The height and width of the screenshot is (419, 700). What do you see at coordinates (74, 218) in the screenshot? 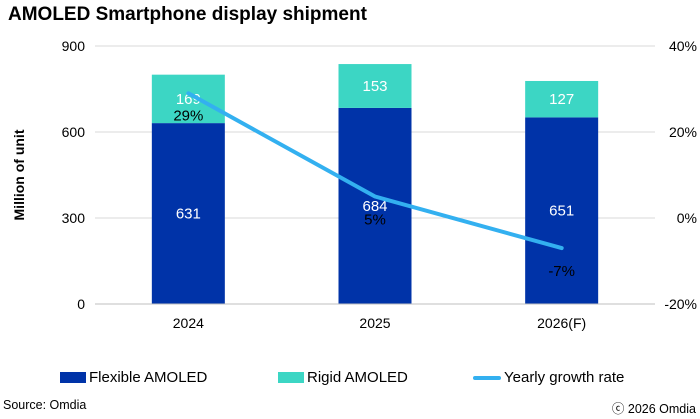
I see `y-tick-label: 300` at bounding box center [74, 218].